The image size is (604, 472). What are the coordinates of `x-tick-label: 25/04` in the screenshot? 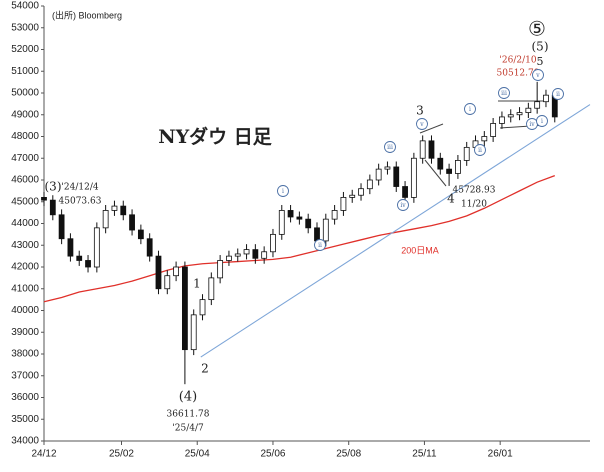 It's located at (197, 454).